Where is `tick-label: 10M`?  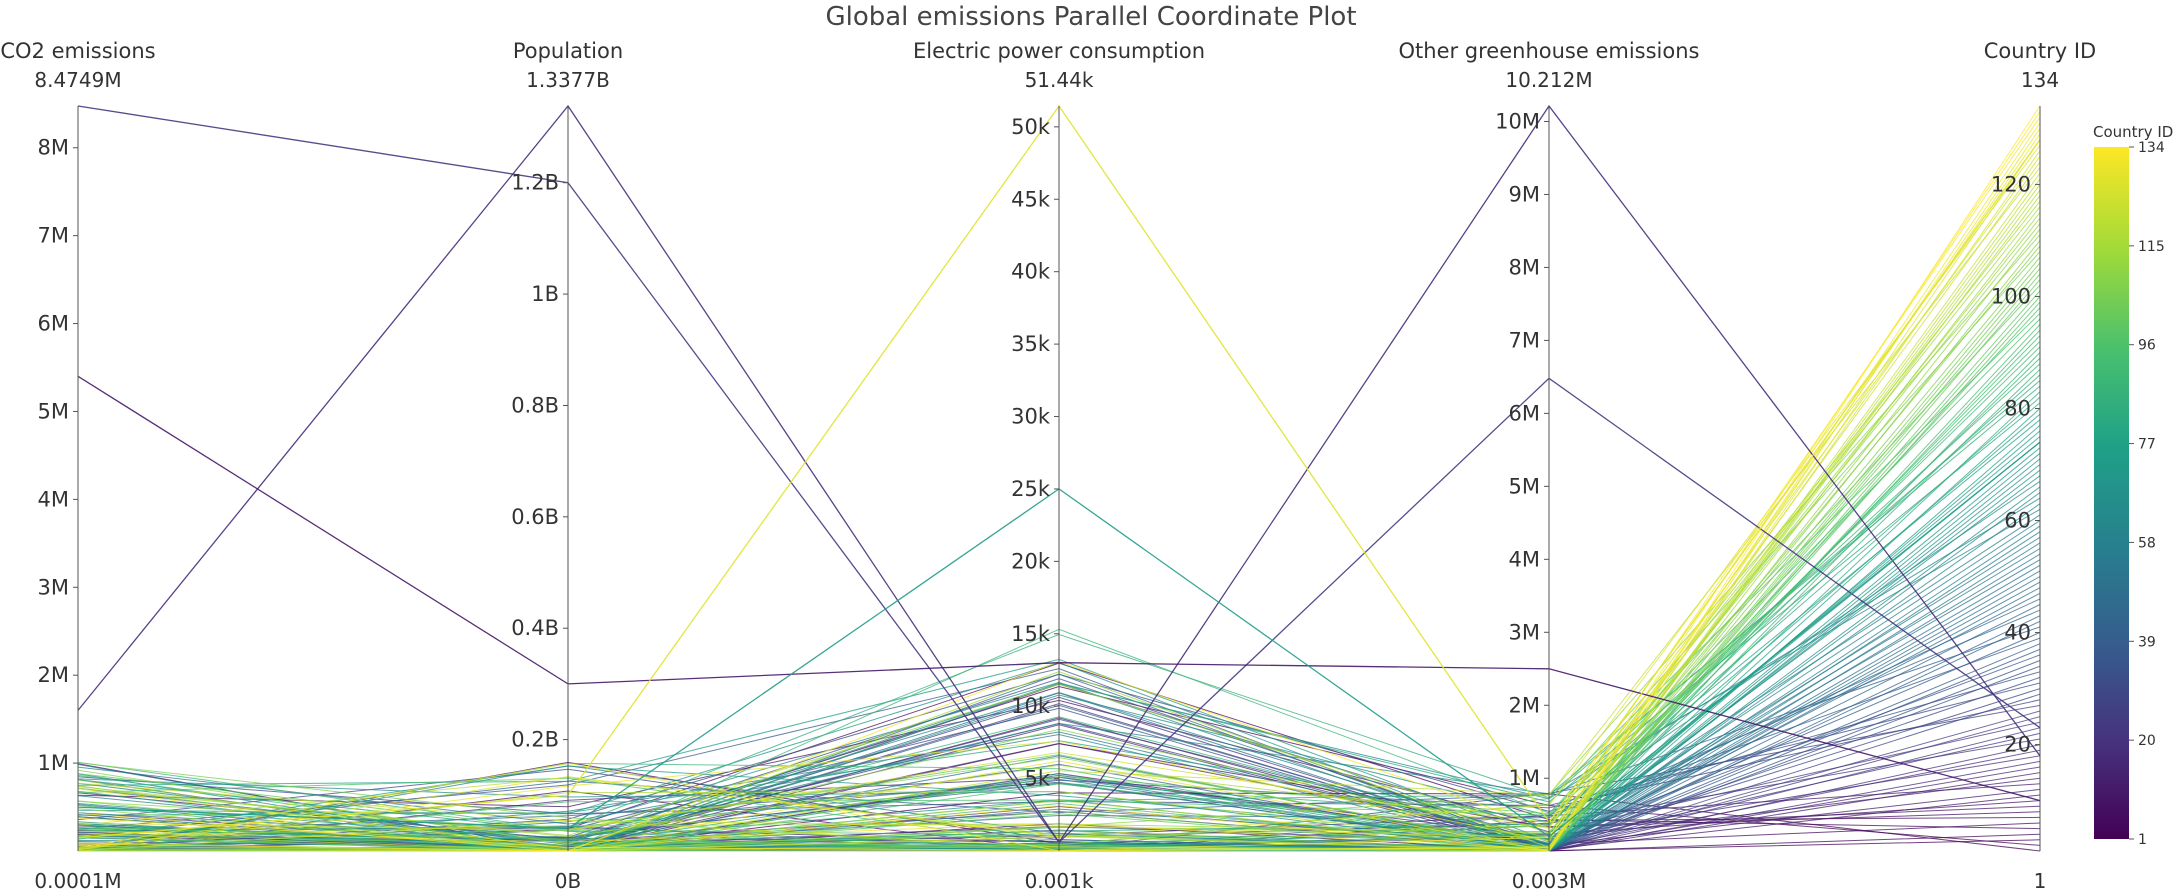
tick-label: 10M is located at coordinates (1517, 121).